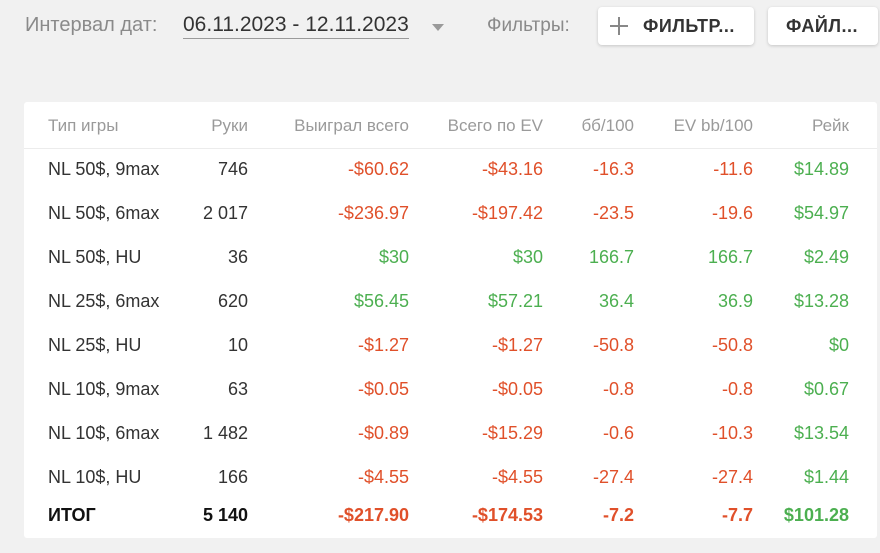 This screenshot has height=553, width=880. Describe the element at coordinates (607, 125) in the screenshot. I see `column-header-bb100: бб/100` at that location.